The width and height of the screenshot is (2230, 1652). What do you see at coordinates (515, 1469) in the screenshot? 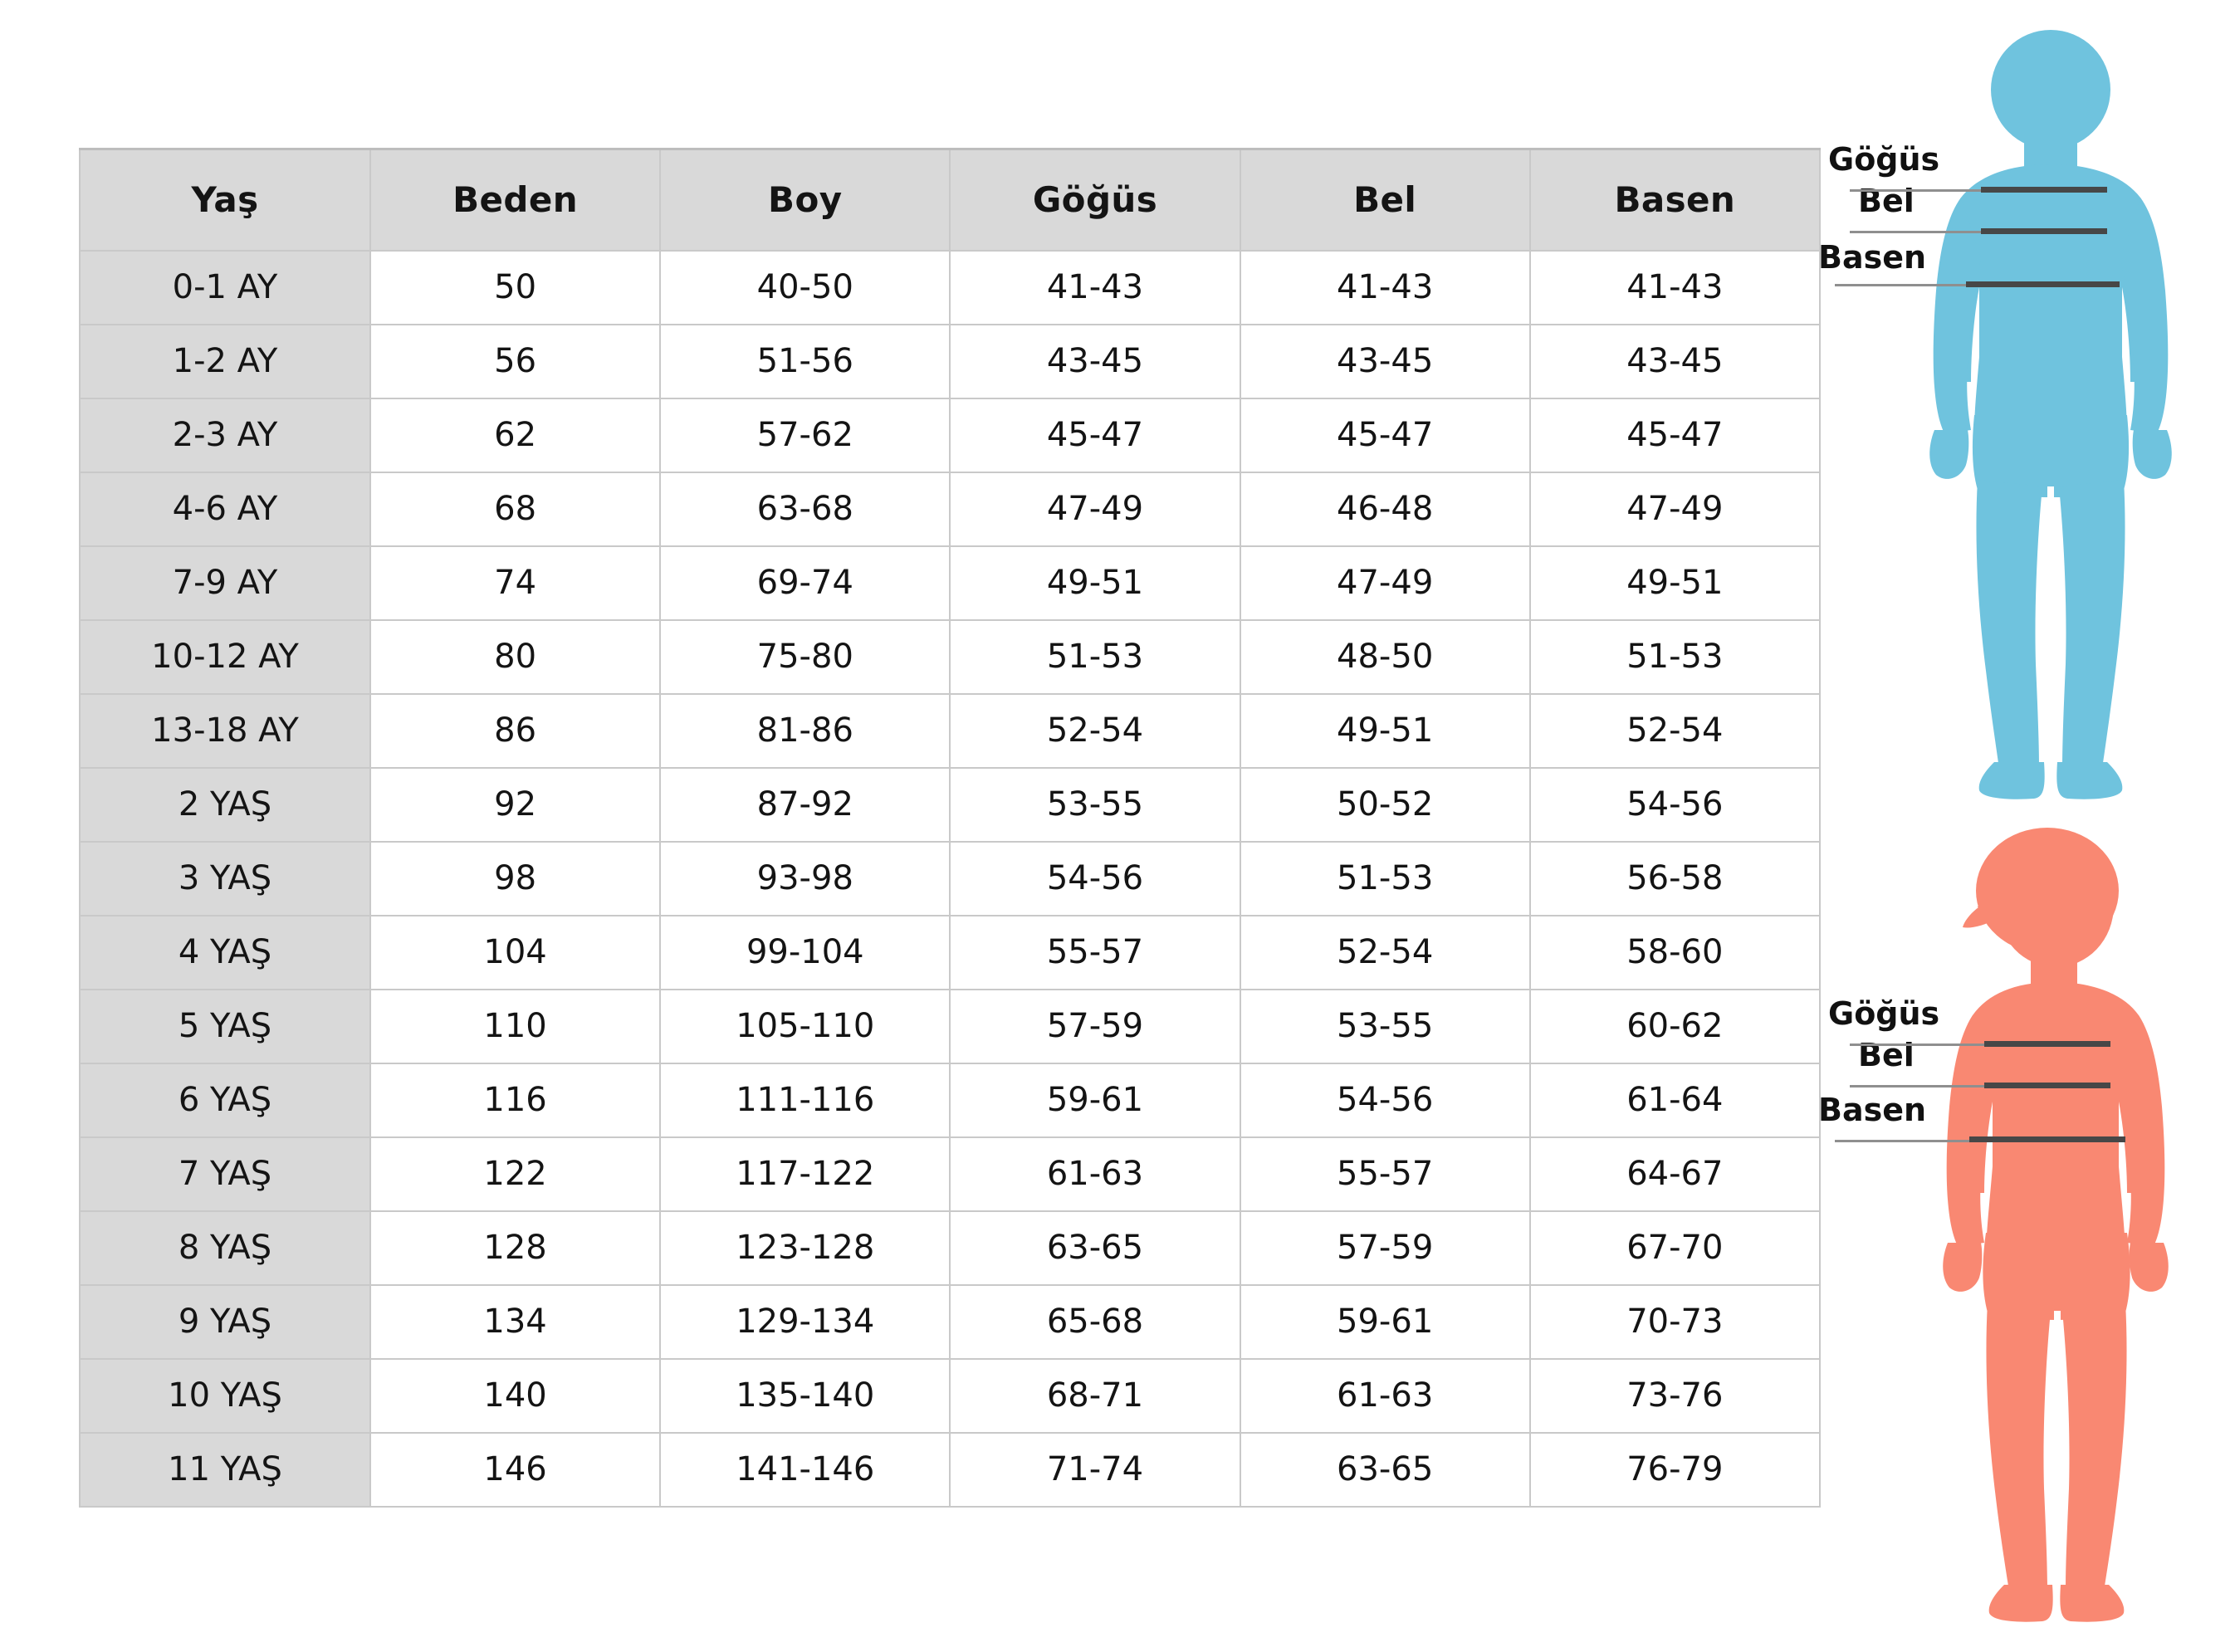
I see `cell-beden: 146` at bounding box center [515, 1469].